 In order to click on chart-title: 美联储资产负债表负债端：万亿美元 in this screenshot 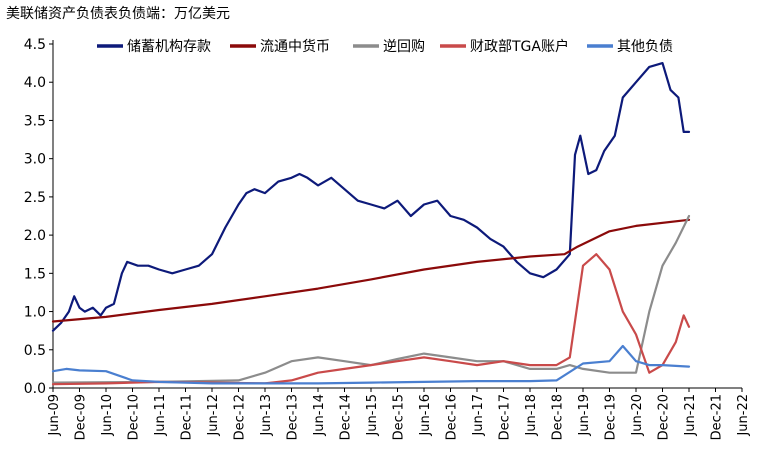, I will do `click(118, 14)`.